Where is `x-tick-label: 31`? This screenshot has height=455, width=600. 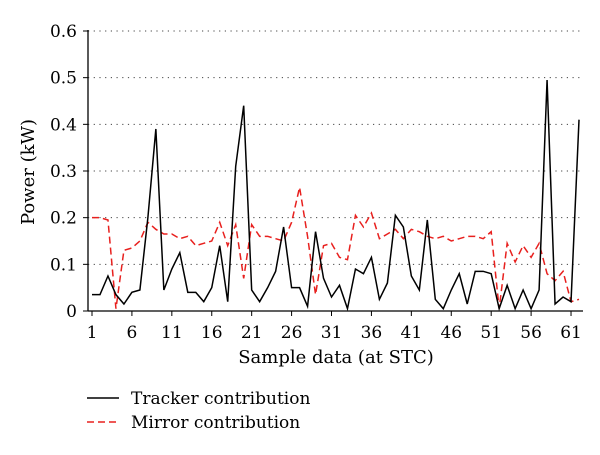 x-tick-label: 31 is located at coordinates (332, 333).